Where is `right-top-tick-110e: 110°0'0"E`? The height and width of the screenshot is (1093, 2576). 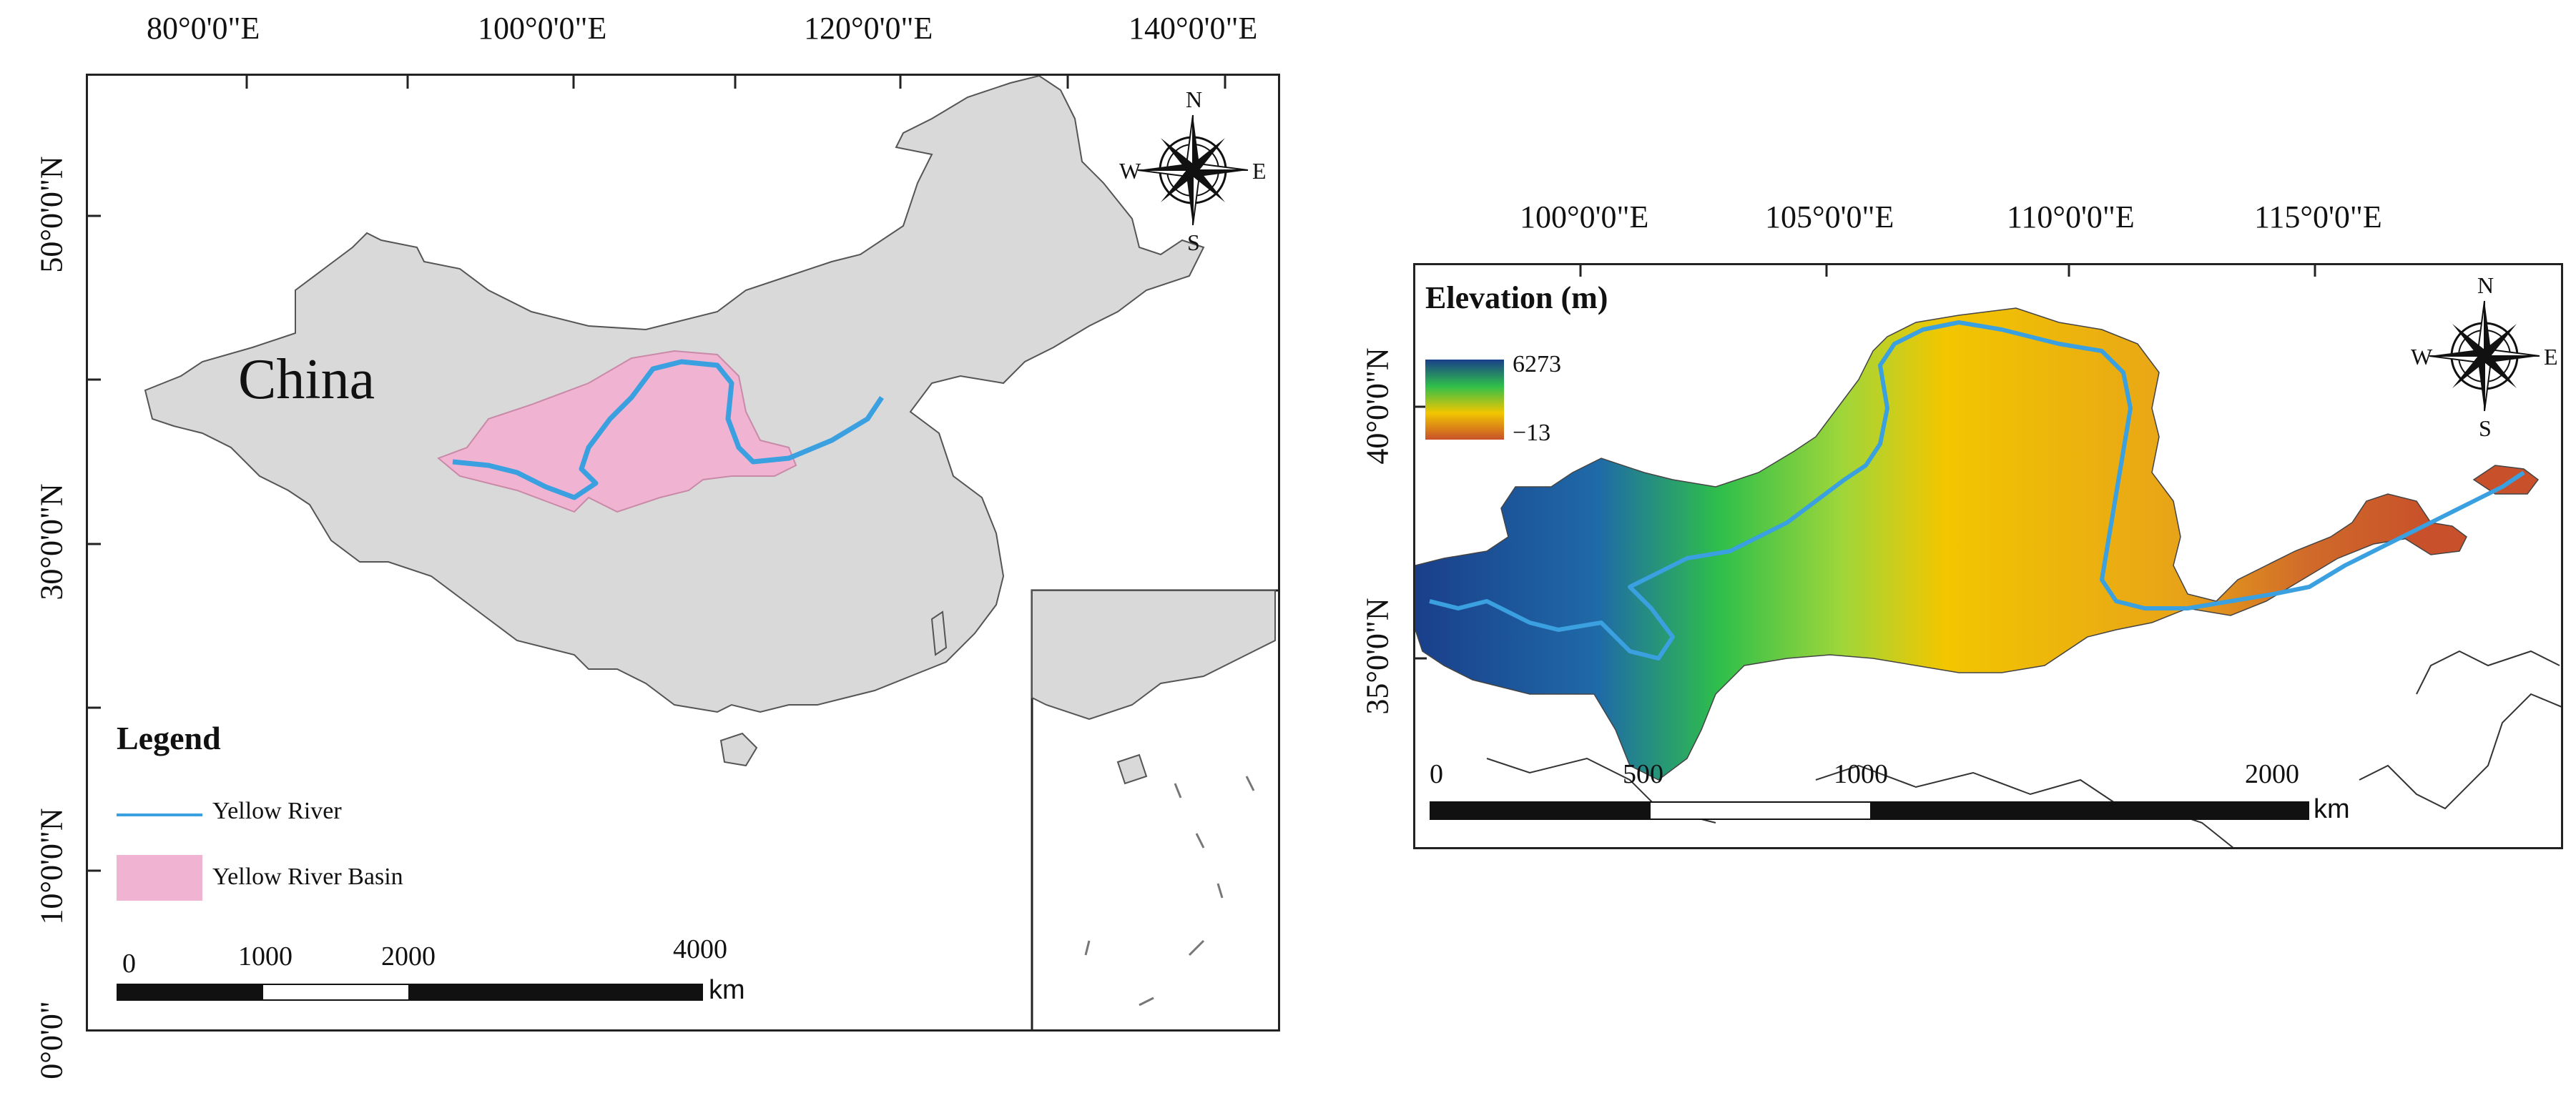 right-top-tick-110e: 110°0'0"E is located at coordinates (2071, 216).